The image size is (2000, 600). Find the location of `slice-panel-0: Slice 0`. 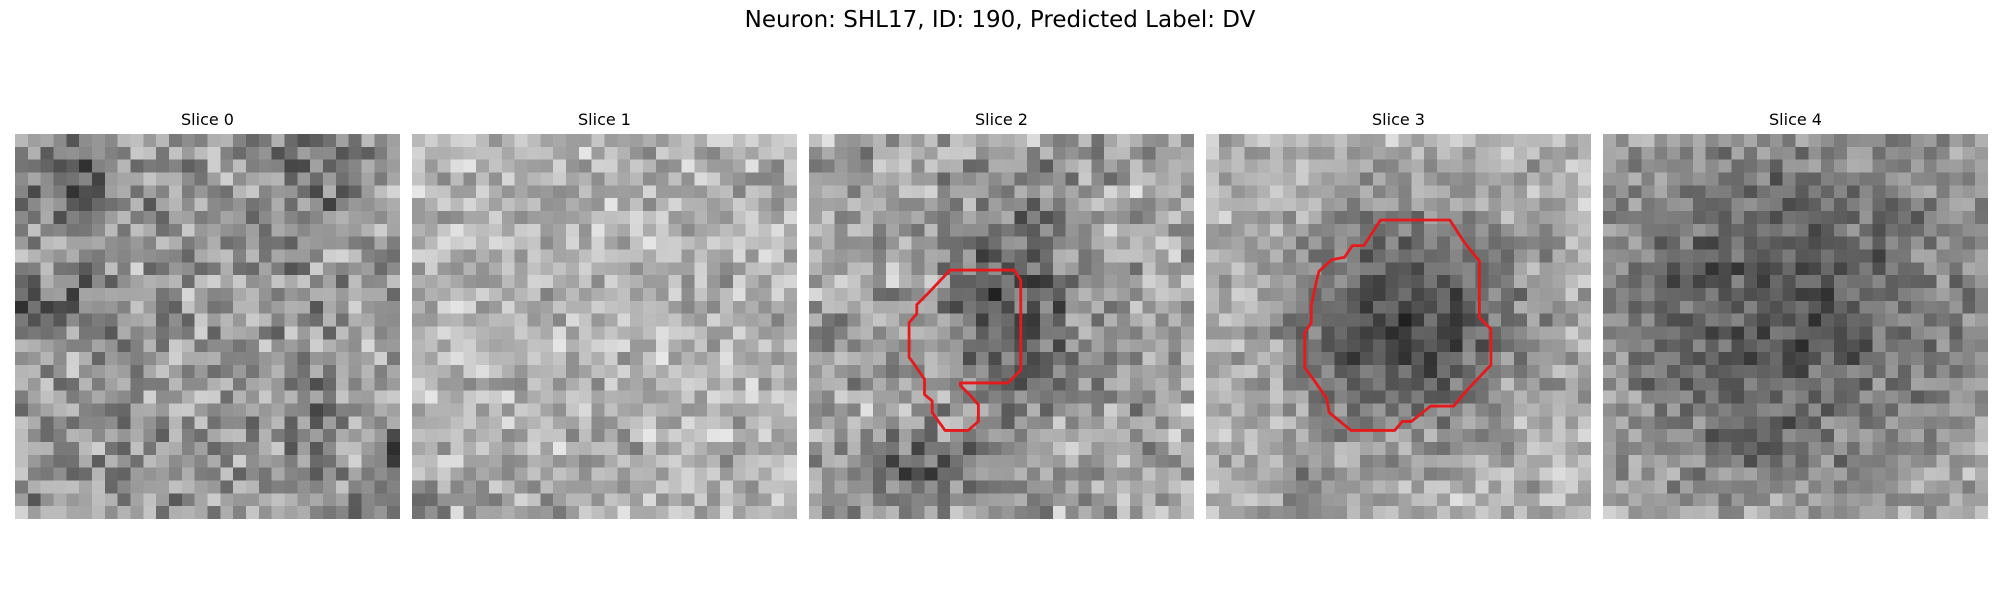

slice-panel-0: Slice 0 is located at coordinates (207, 314).